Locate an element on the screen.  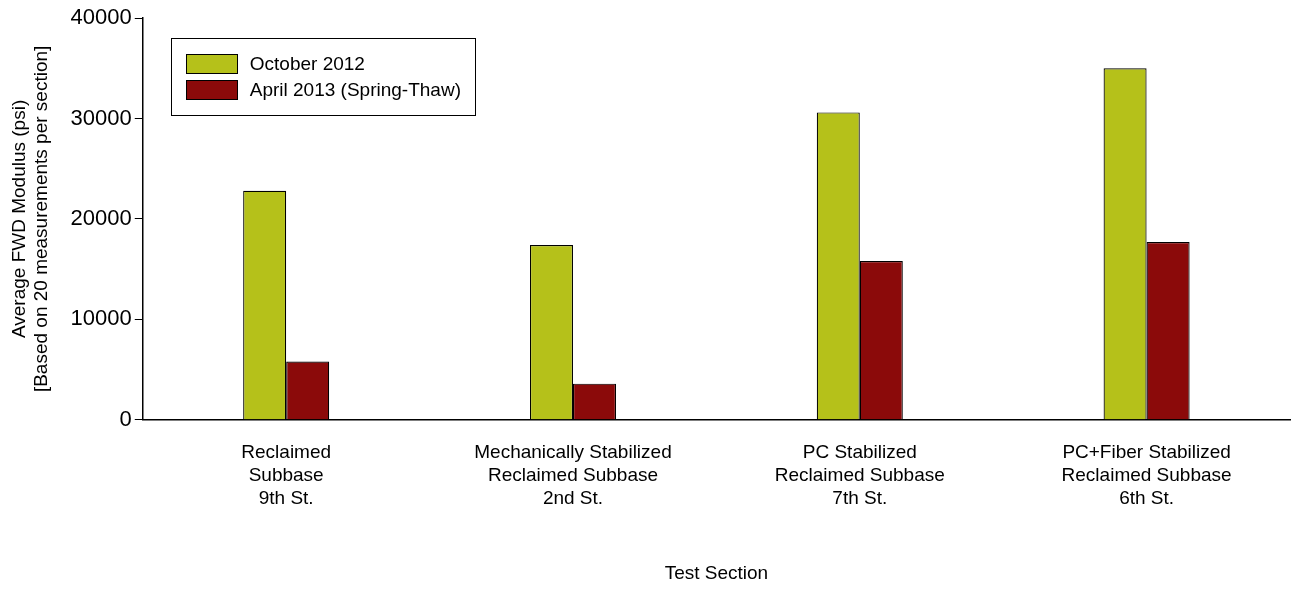
x-tick-label: PC+Fiber Stabilized Reclaimed Subbase 6th St. is located at coordinates (1146, 475).